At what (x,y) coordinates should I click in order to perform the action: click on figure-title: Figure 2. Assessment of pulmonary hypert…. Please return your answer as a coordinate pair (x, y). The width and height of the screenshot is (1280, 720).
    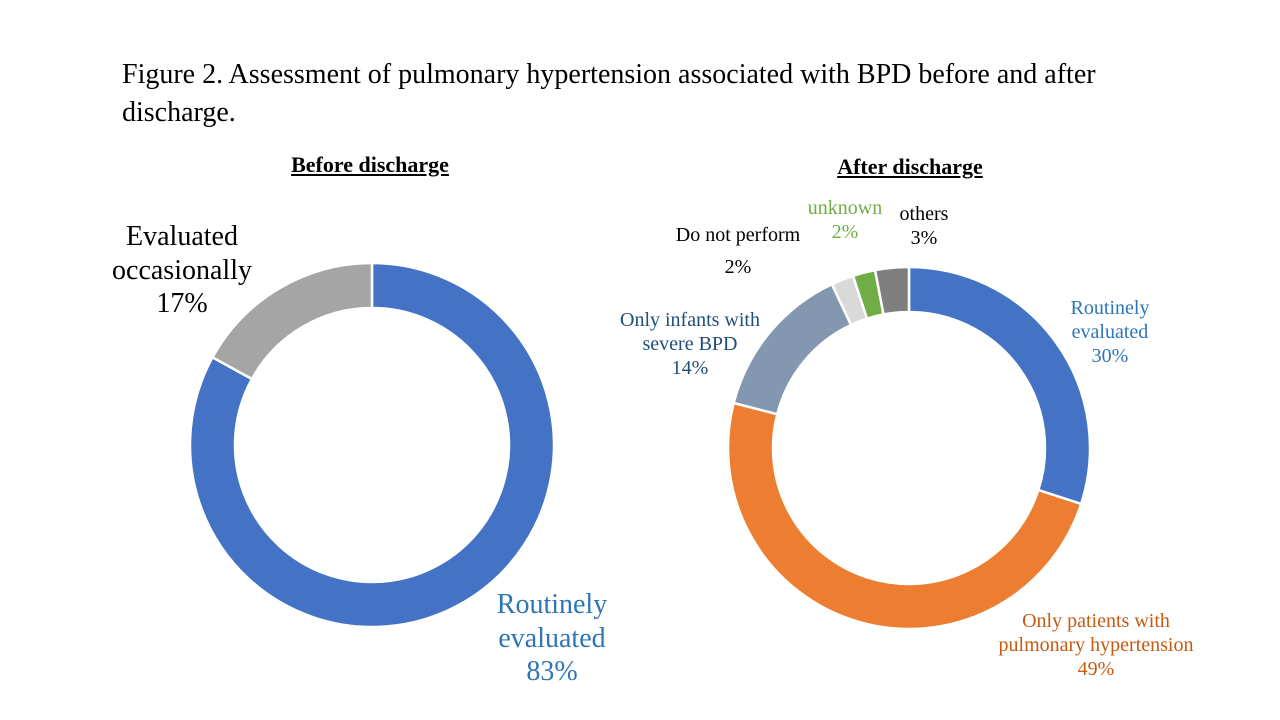
    Looking at the image, I should click on (609, 93).